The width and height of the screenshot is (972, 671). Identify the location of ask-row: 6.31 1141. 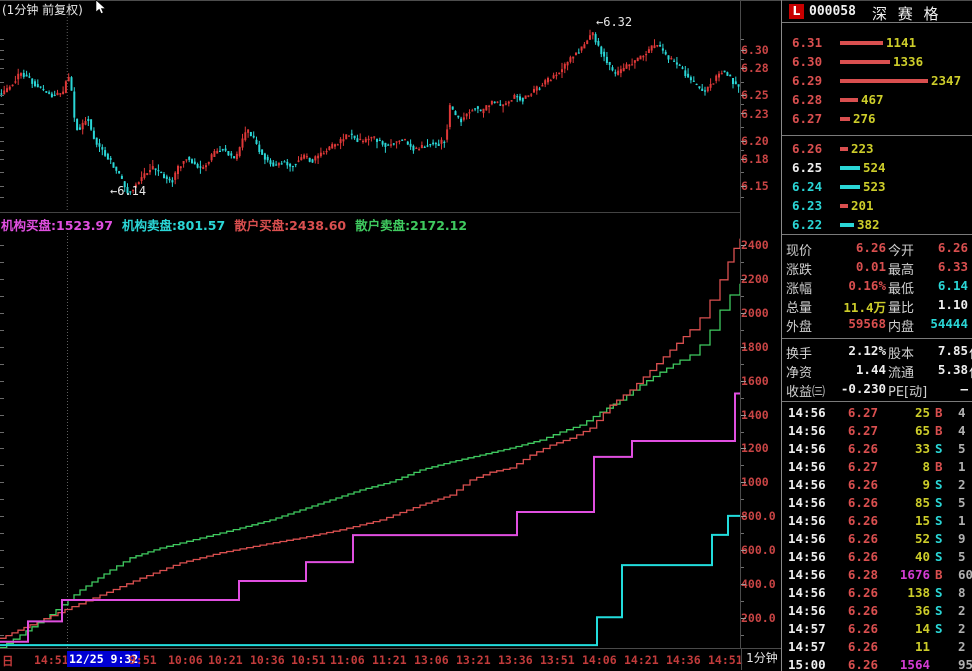
(877, 42).